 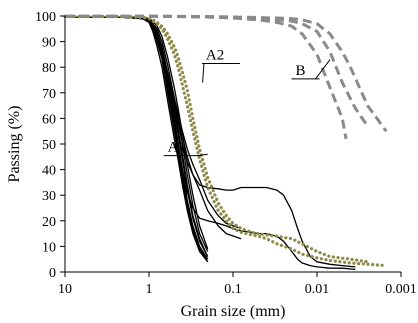 What do you see at coordinates (233, 311) in the screenshot?
I see `x-axis-title: Grain size (mm)` at bounding box center [233, 311].